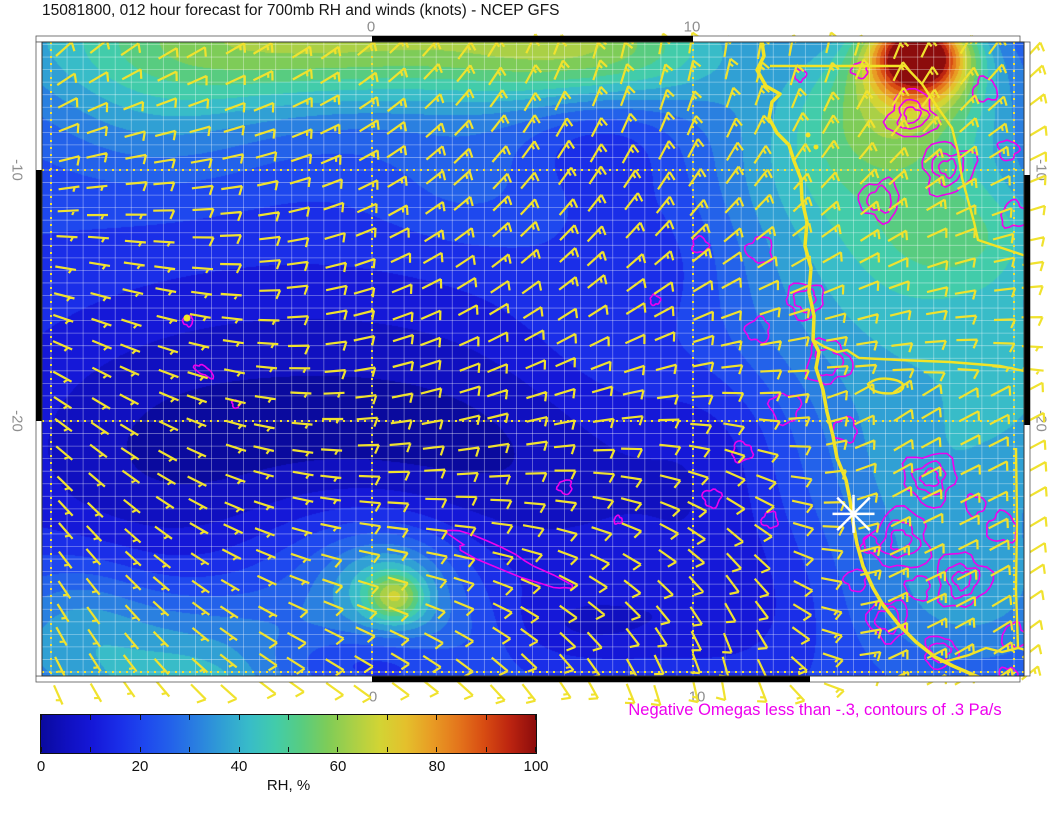 The width and height of the screenshot is (1056, 816). I want to click on colorbar-tick-label: 20, so click(140, 766).